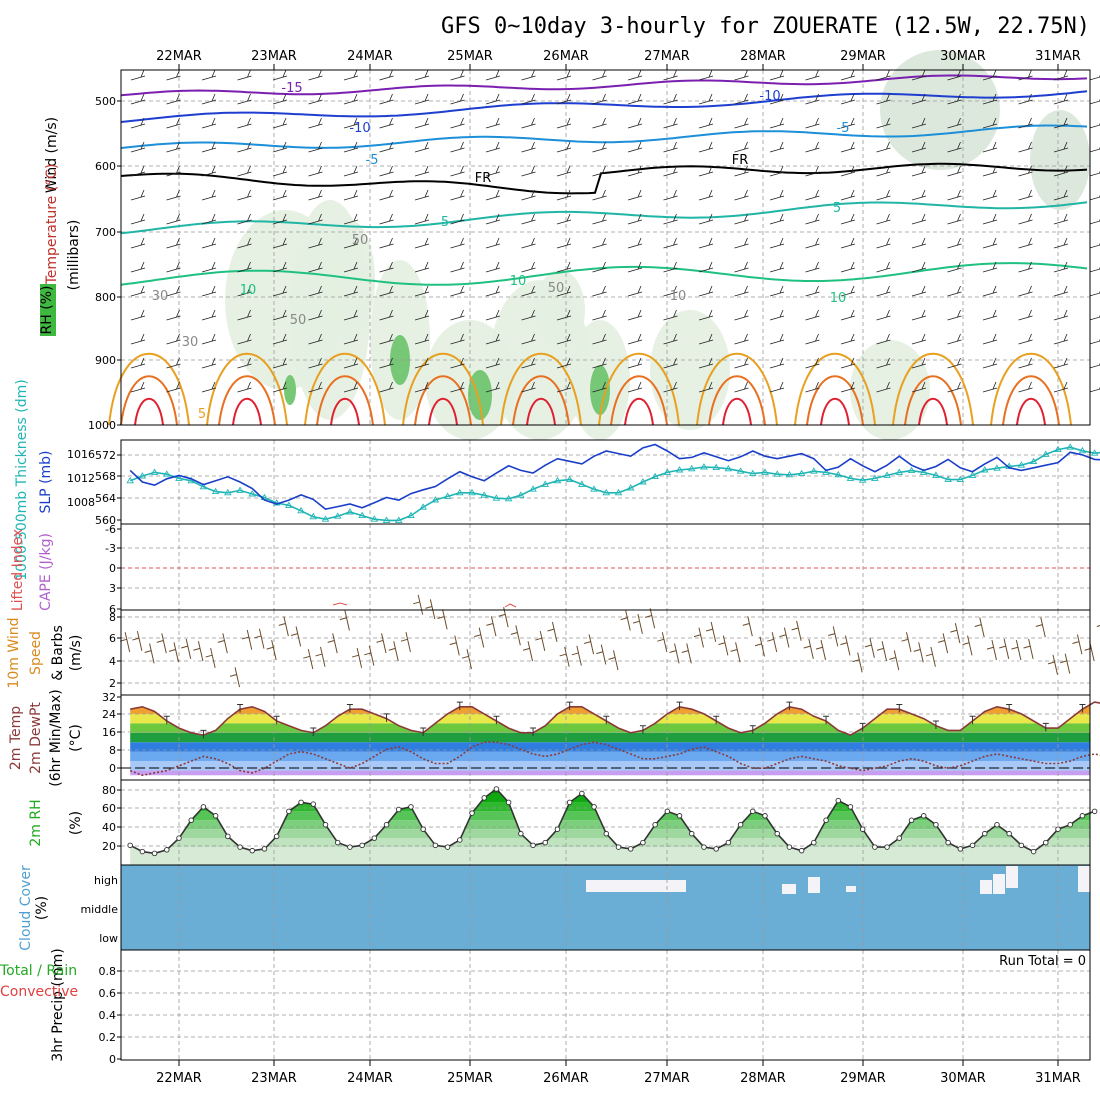  Describe the element at coordinates (610, 825) in the screenshot. I see `rh-band` at that location.